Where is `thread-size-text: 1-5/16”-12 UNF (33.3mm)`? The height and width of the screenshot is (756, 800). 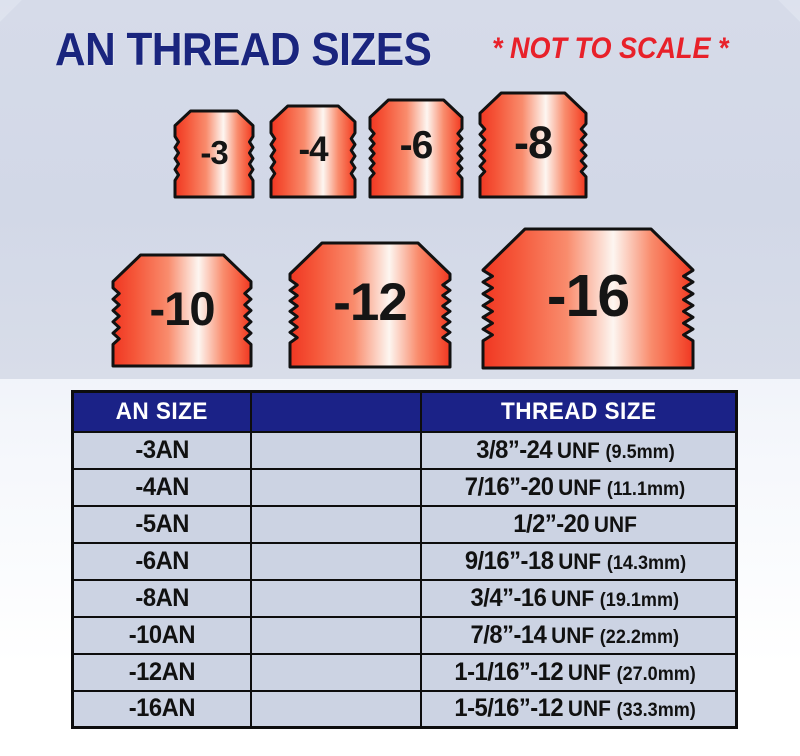
thread-size-text: 1-5/16”-12 UNF (33.3mm) is located at coordinates (575, 708).